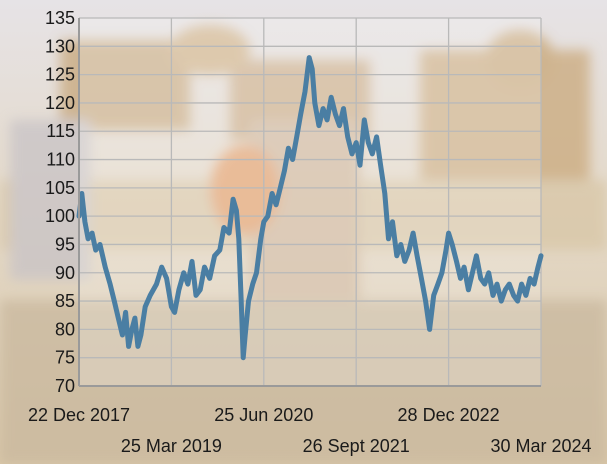 This screenshot has height=464, width=607. Describe the element at coordinates (60, 75) in the screenshot. I see `y-tick-label: 125` at that location.